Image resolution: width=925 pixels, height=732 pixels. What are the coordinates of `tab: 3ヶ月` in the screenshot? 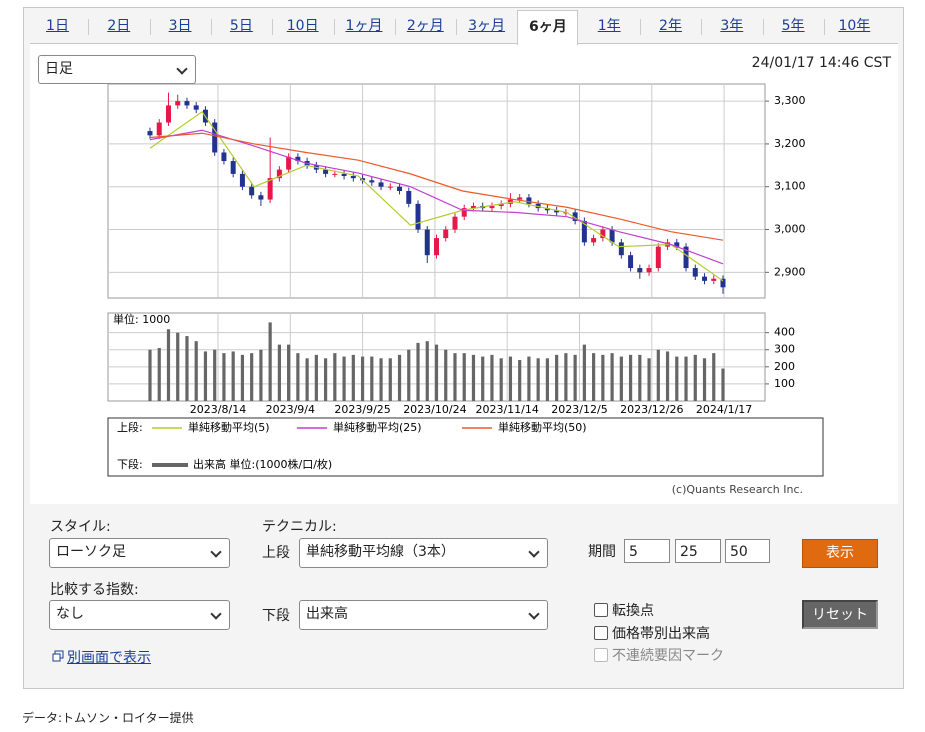 It's located at (487, 26).